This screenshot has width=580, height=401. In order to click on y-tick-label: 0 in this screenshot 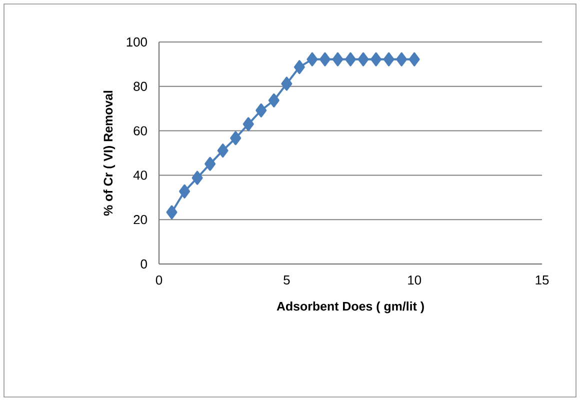, I will do `click(143, 264)`.